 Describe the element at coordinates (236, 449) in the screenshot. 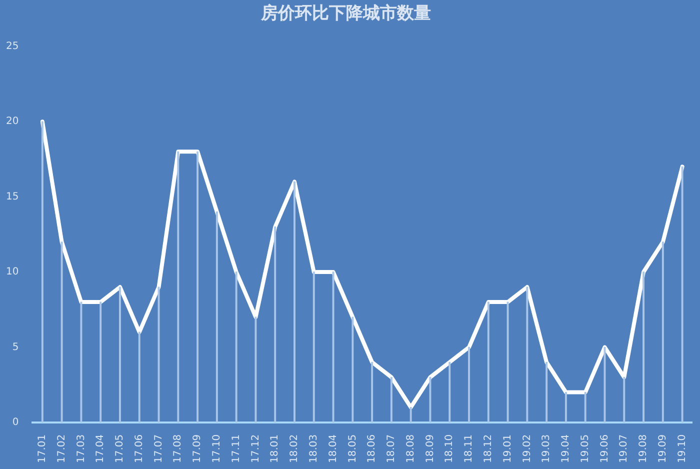

I see `x-tick-label: 17.11` at that location.